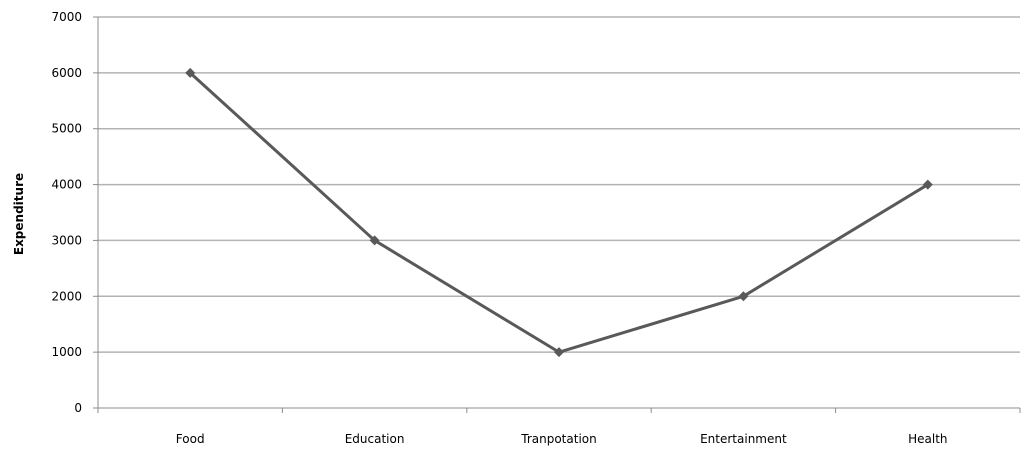 The image size is (1022, 449). What do you see at coordinates (558, 439) in the screenshot?
I see `x-tick-label: Tranpotation` at bounding box center [558, 439].